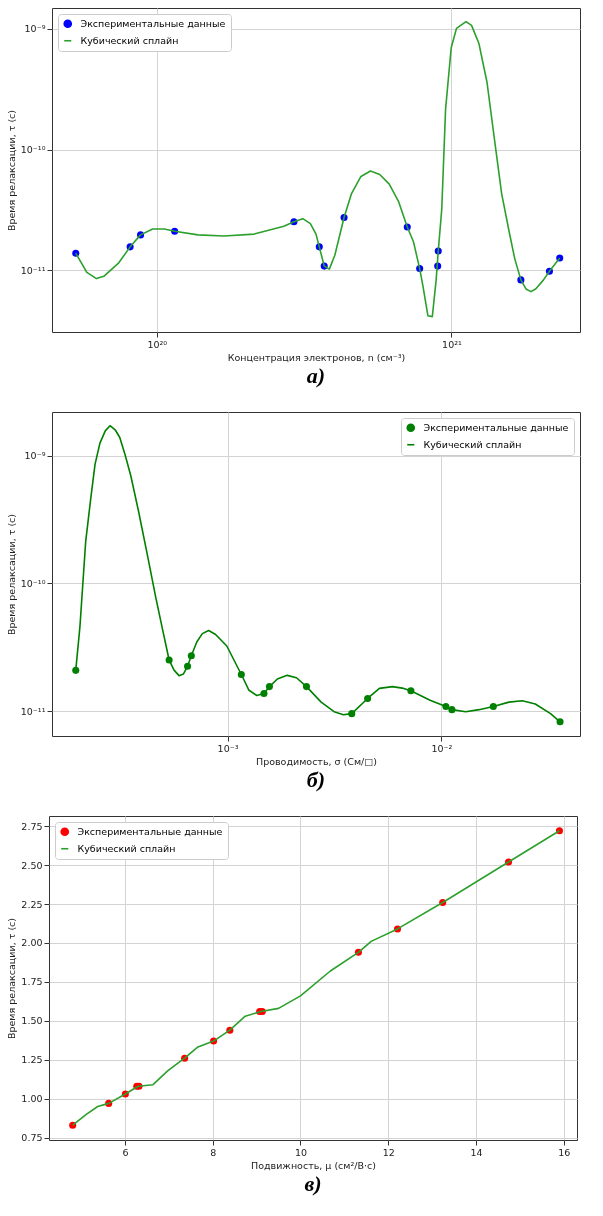 This screenshot has height=1216, width=603. What do you see at coordinates (316, 357) in the screenshot?
I see `x-axis-title: Концентрация электронов, n (см⁻³)` at bounding box center [316, 357].